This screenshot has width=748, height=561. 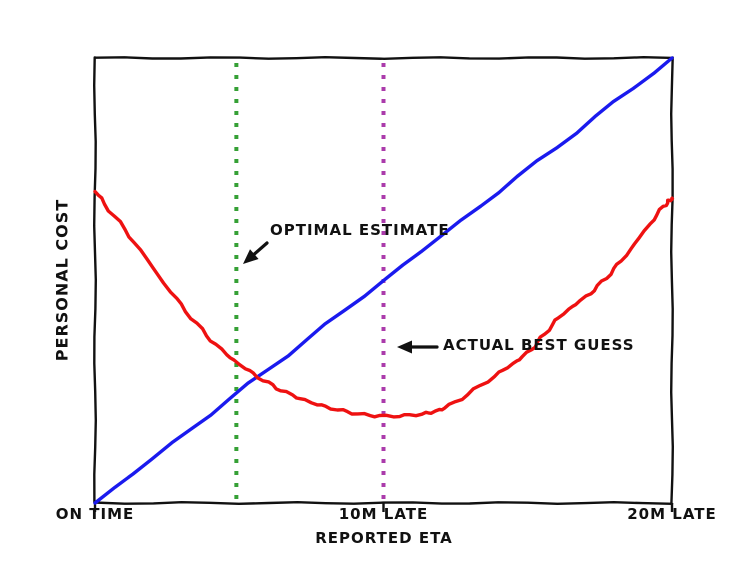 What do you see at coordinates (672, 514) in the screenshot?
I see `x-tick-label-20m-late: 20M LATE` at bounding box center [672, 514].